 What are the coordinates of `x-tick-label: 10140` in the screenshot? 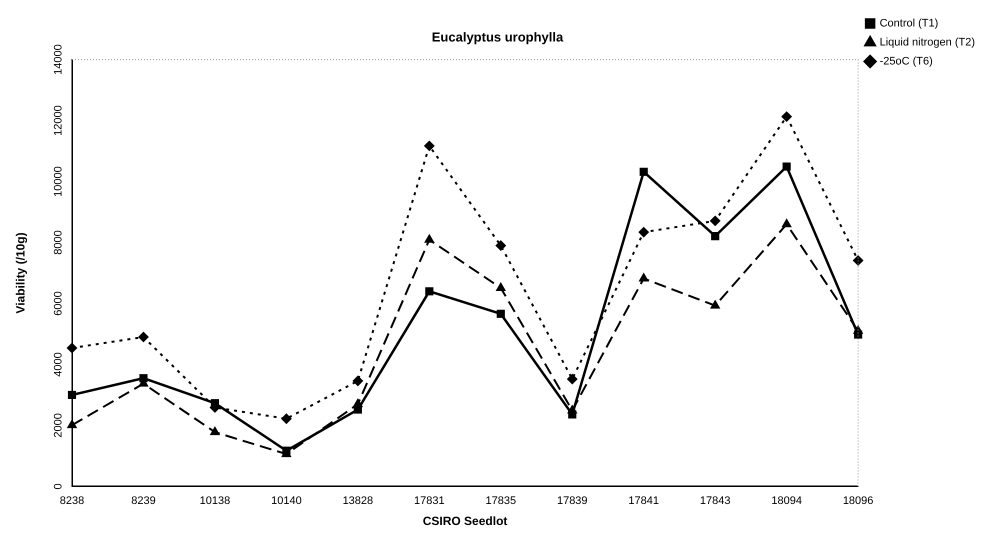 It's located at (286, 501).